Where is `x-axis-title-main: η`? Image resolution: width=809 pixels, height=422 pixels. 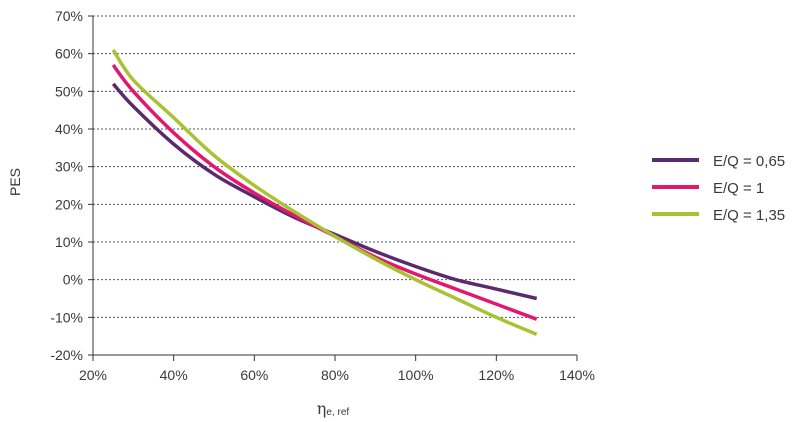 x-axis-title-main: η is located at coordinates (322, 408).